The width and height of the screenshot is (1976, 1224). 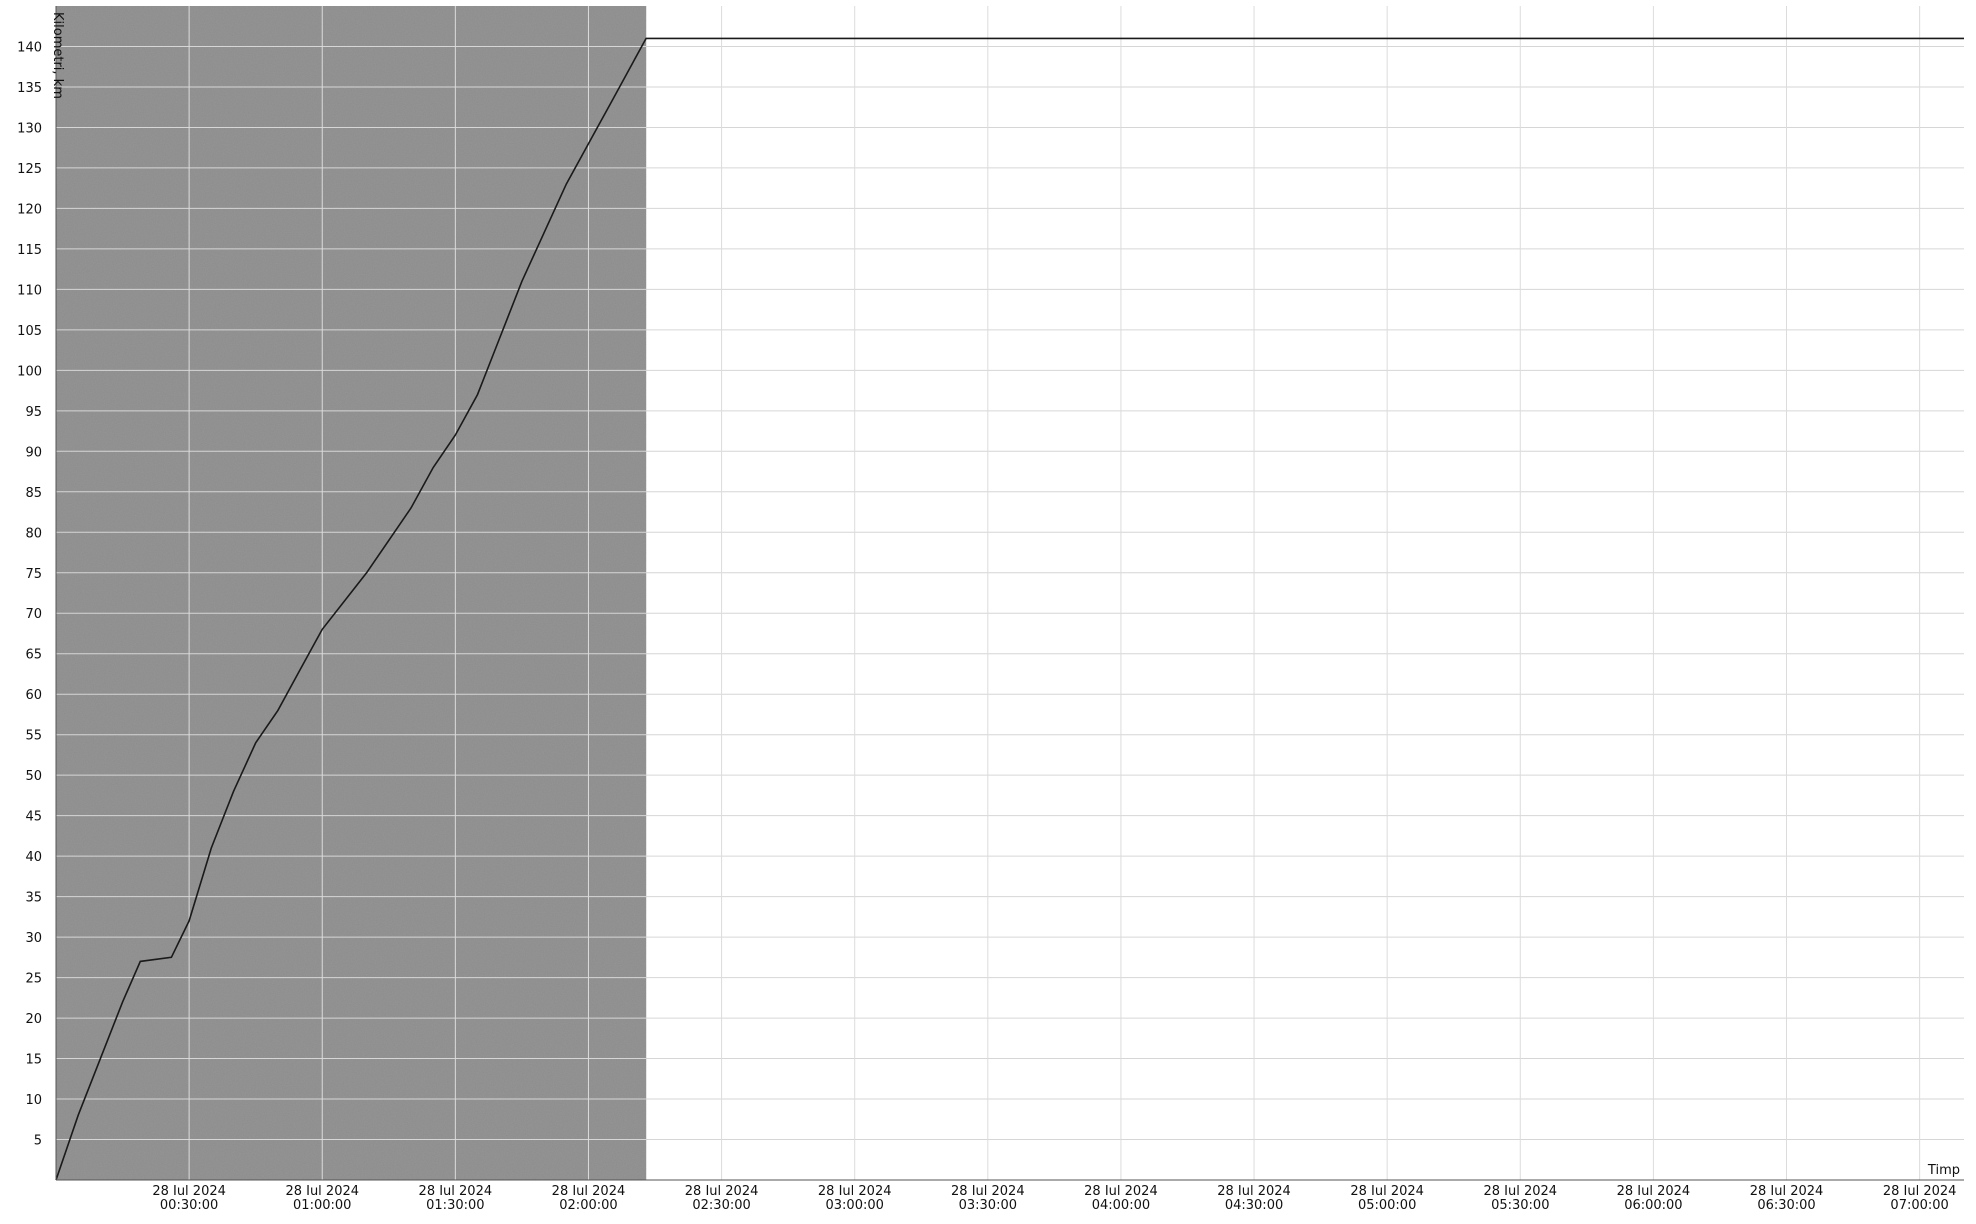 I want to click on y-tick-label: 30, so click(x=33, y=938).